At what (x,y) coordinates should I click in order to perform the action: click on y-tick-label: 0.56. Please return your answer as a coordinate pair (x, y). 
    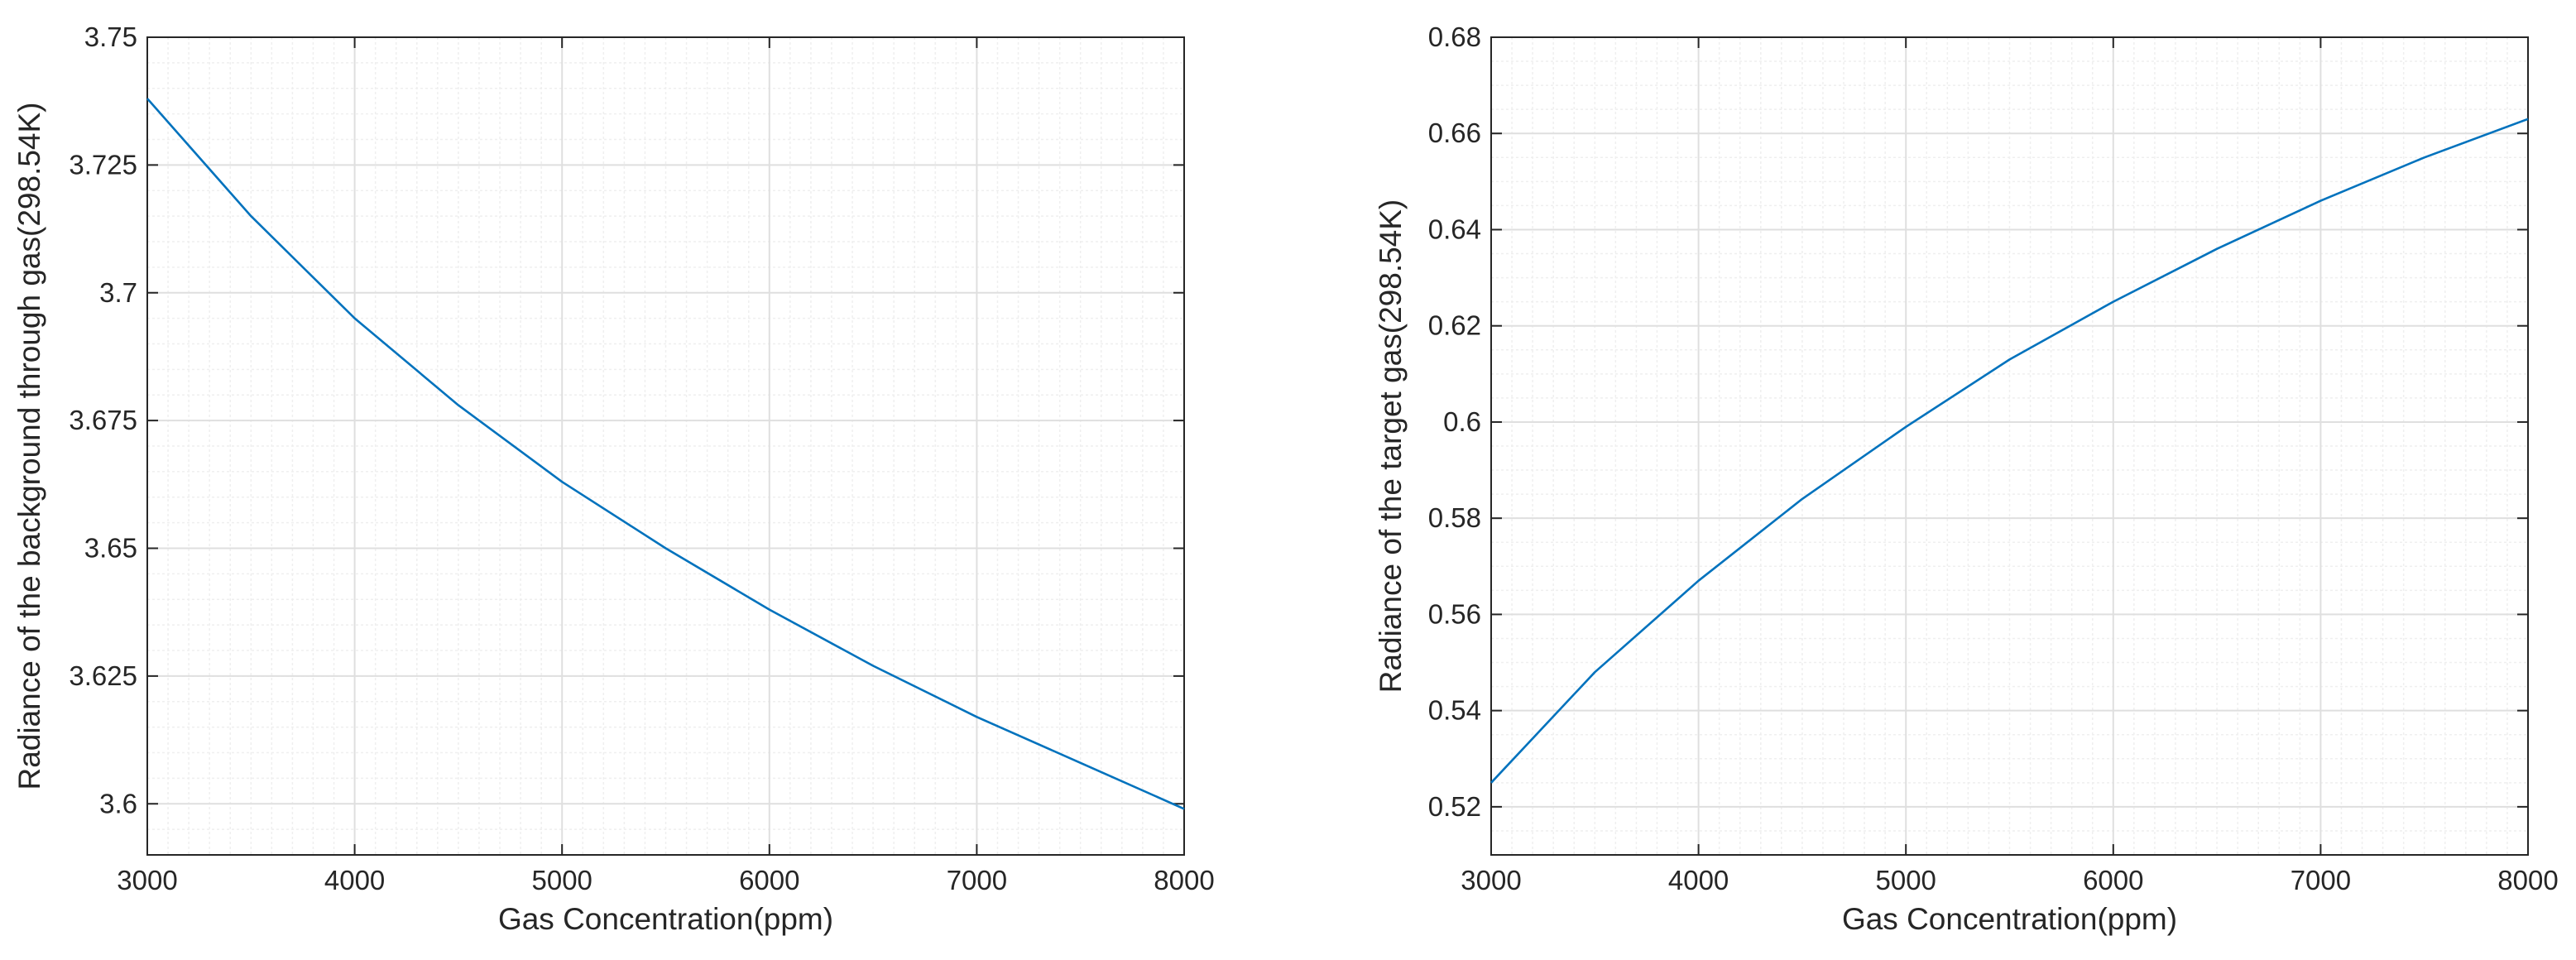
    Looking at the image, I should click on (1455, 613).